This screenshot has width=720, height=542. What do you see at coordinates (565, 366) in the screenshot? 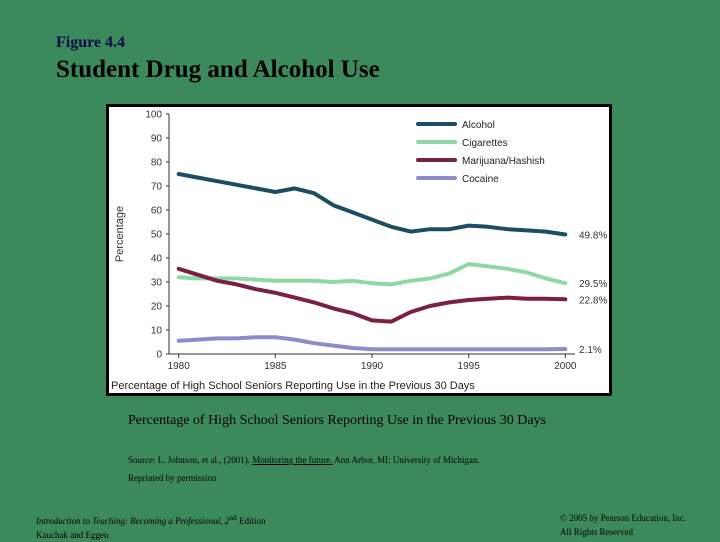
I see `x-tick-label: 2000` at bounding box center [565, 366].